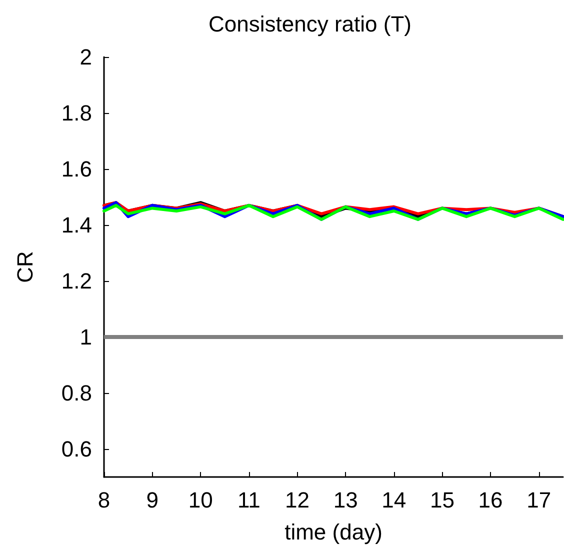 The width and height of the screenshot is (564, 548). Describe the element at coordinates (539, 500) in the screenshot. I see `x-tick-label: 17` at that location.